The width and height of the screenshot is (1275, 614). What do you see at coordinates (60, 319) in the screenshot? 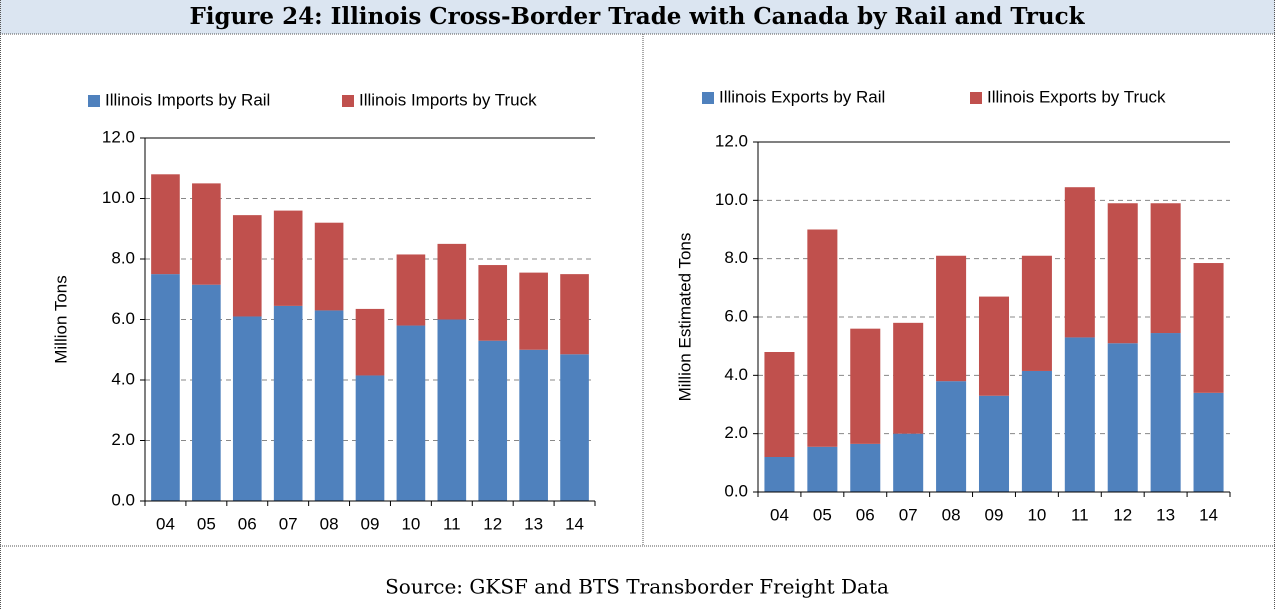
I see `y-axis-label: Million Tons` at bounding box center [60, 319].